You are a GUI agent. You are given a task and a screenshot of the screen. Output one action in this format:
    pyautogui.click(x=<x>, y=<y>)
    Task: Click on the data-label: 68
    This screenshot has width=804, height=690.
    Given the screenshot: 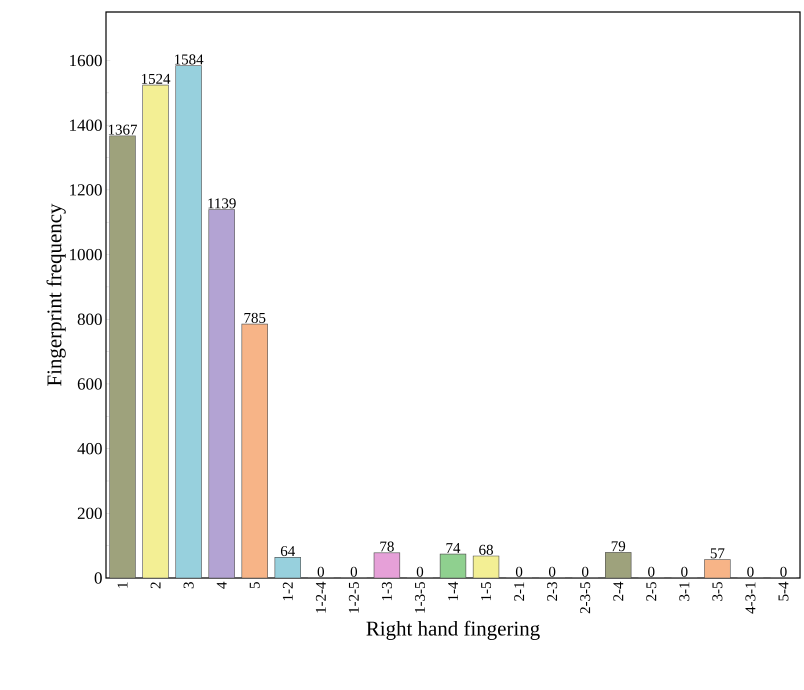 What is the action you would take?
    pyautogui.click(x=486, y=549)
    